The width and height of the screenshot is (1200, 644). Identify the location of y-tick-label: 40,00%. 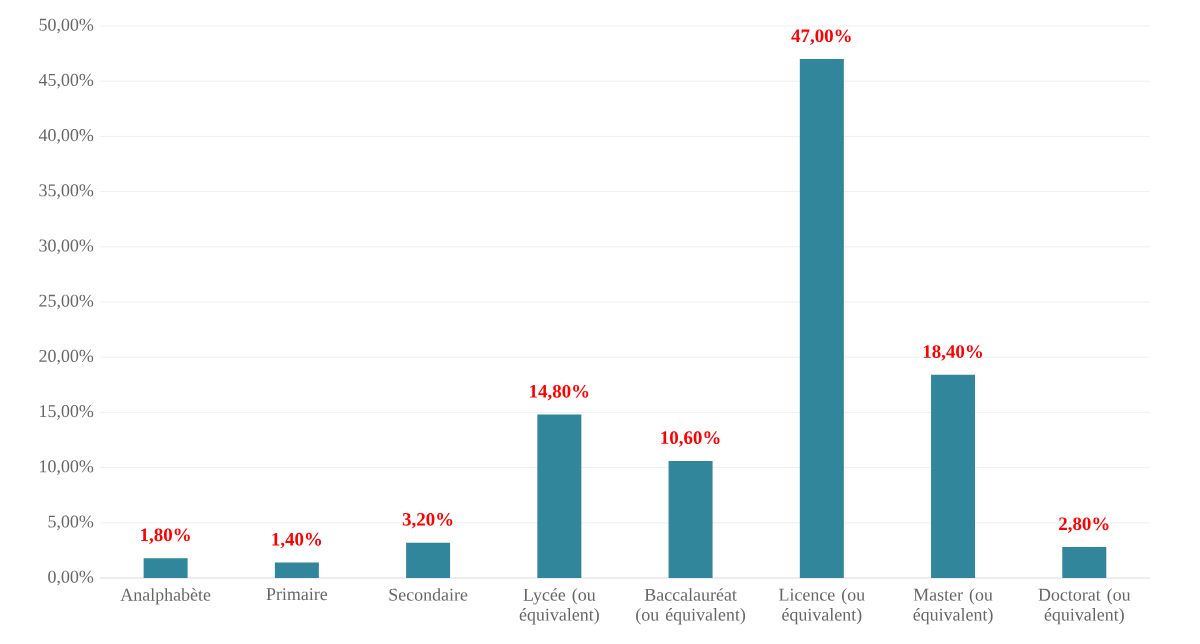
(66, 136).